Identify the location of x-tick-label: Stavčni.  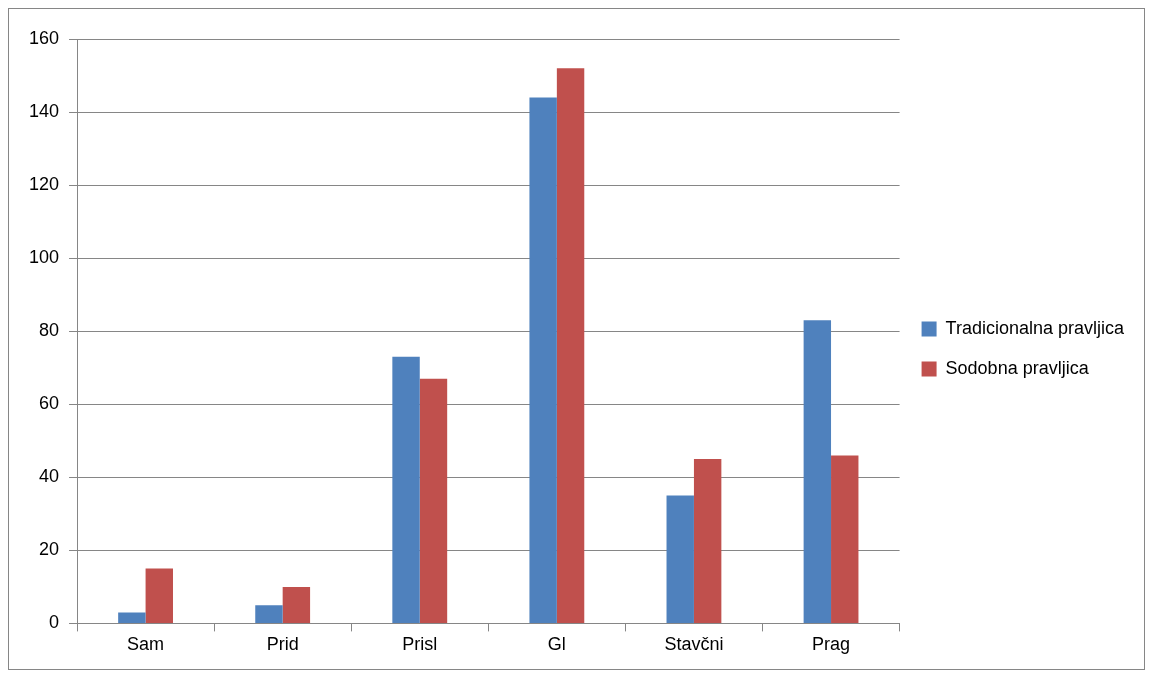
(694, 644).